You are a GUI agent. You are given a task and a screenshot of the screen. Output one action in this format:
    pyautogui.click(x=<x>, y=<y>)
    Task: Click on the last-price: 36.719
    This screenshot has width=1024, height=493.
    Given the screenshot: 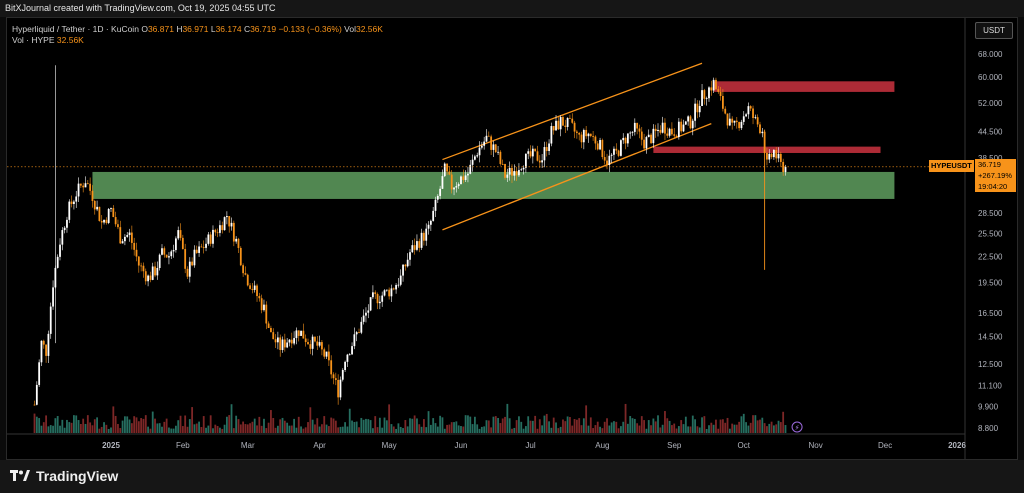 What is the action you would take?
    pyautogui.click(x=989, y=164)
    